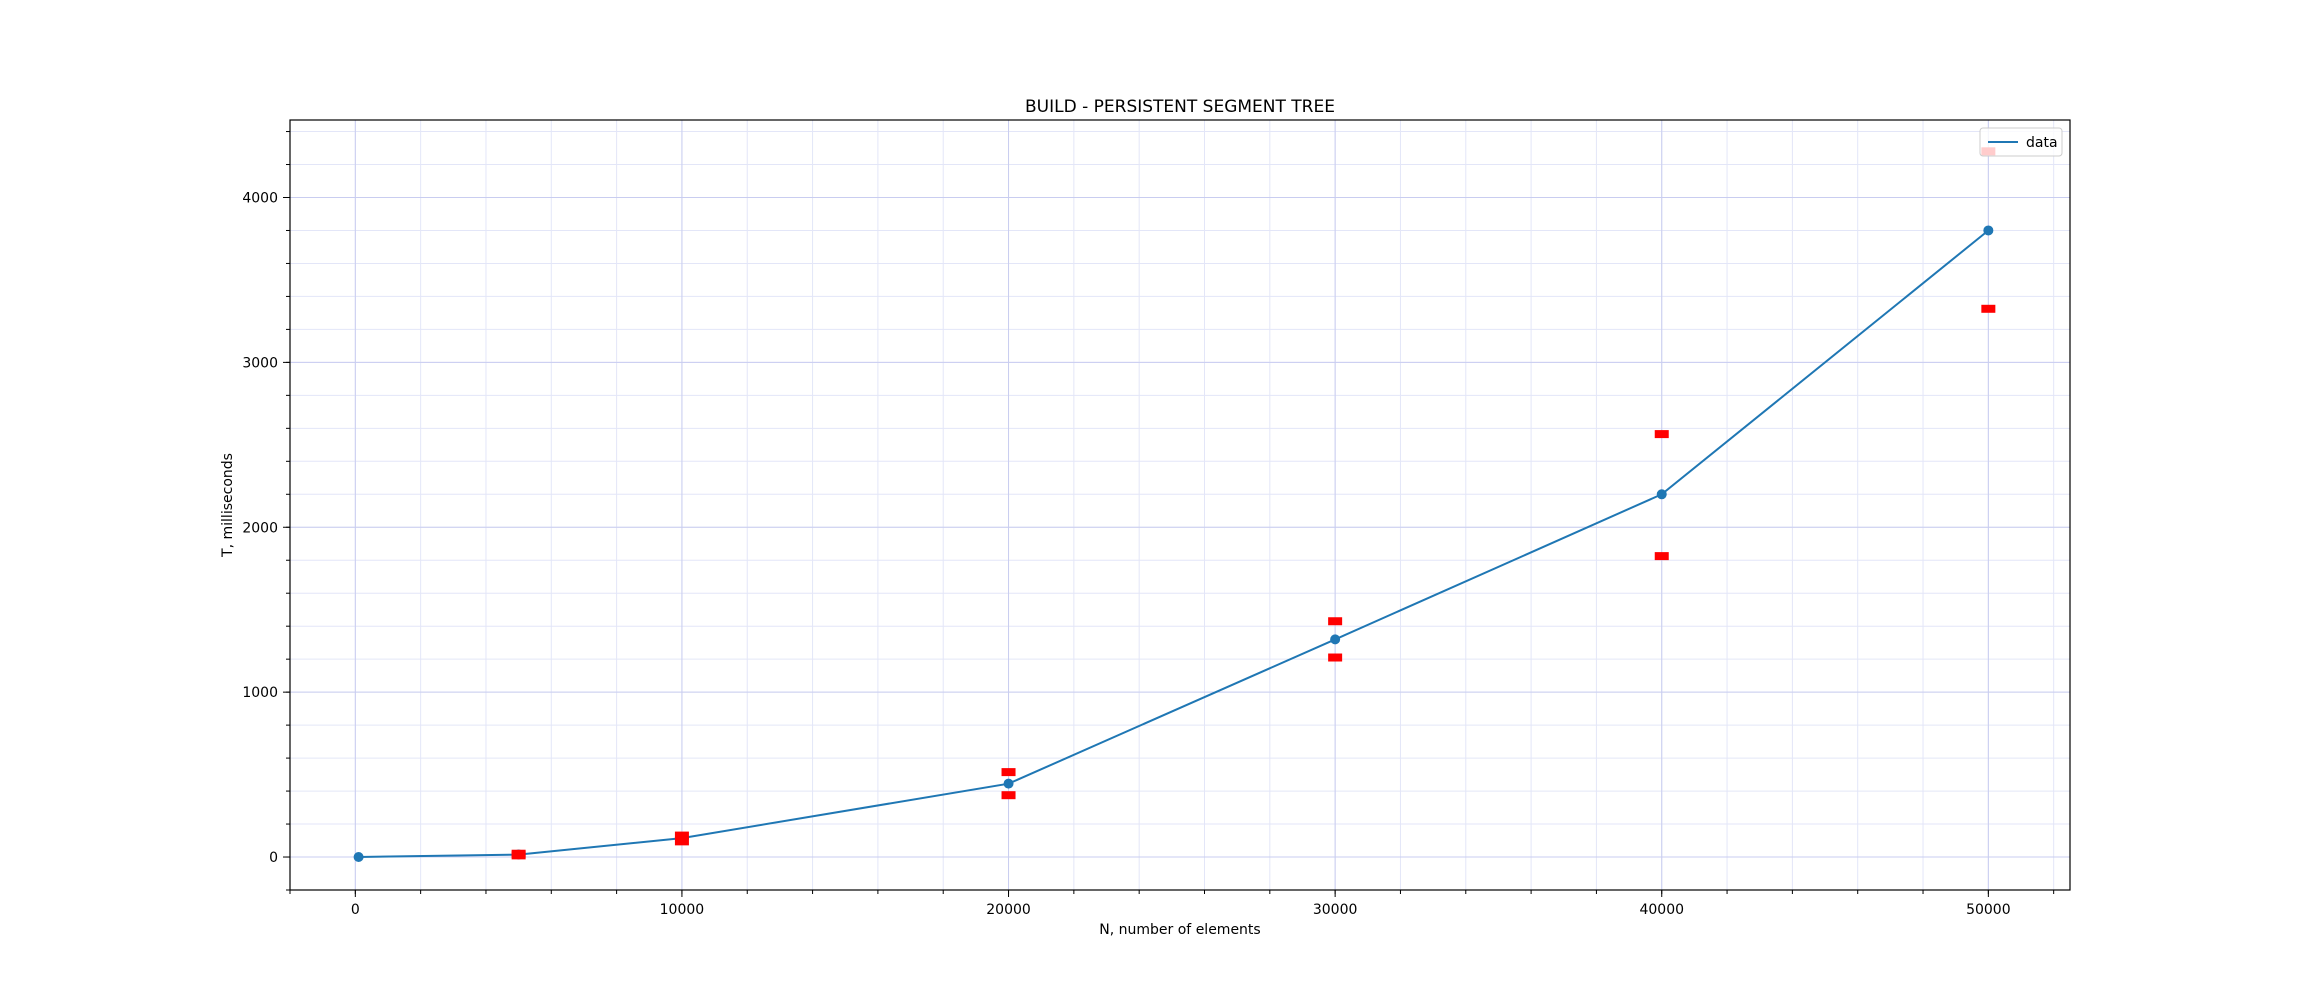  Describe the element at coordinates (260, 363) in the screenshot. I see `y-tick-label: 3000` at that location.